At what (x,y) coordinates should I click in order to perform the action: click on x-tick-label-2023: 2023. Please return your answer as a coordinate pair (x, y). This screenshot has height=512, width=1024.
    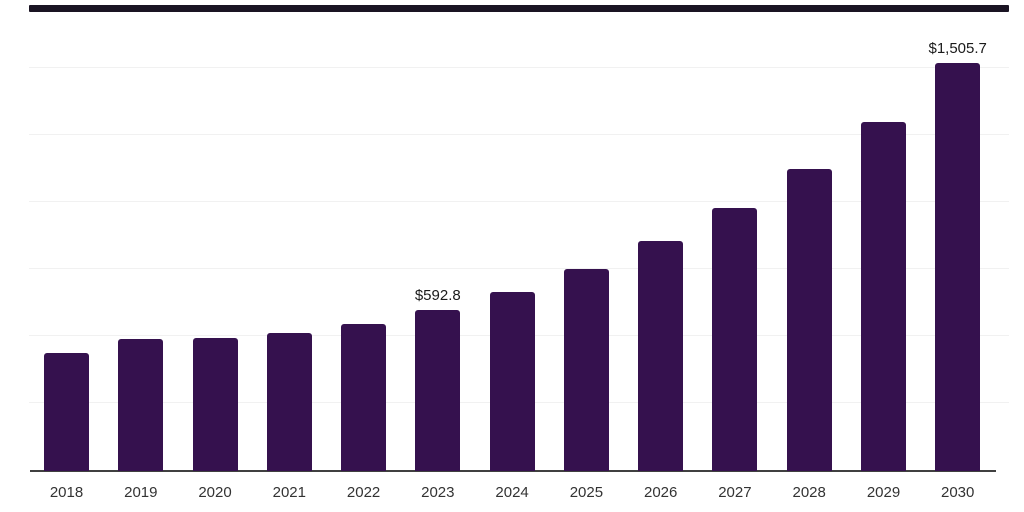
    Looking at the image, I should click on (438, 492).